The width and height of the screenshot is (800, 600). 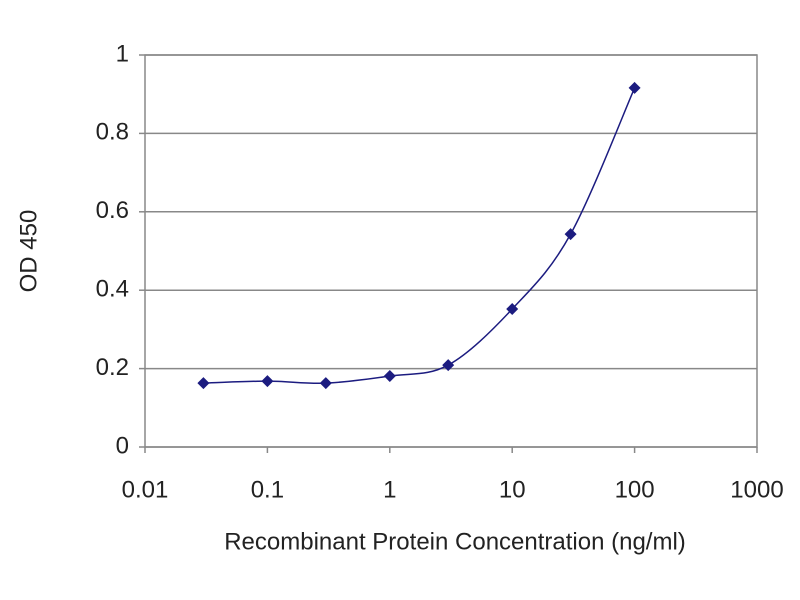 I want to click on x-tick-label: 1, so click(x=389, y=489).